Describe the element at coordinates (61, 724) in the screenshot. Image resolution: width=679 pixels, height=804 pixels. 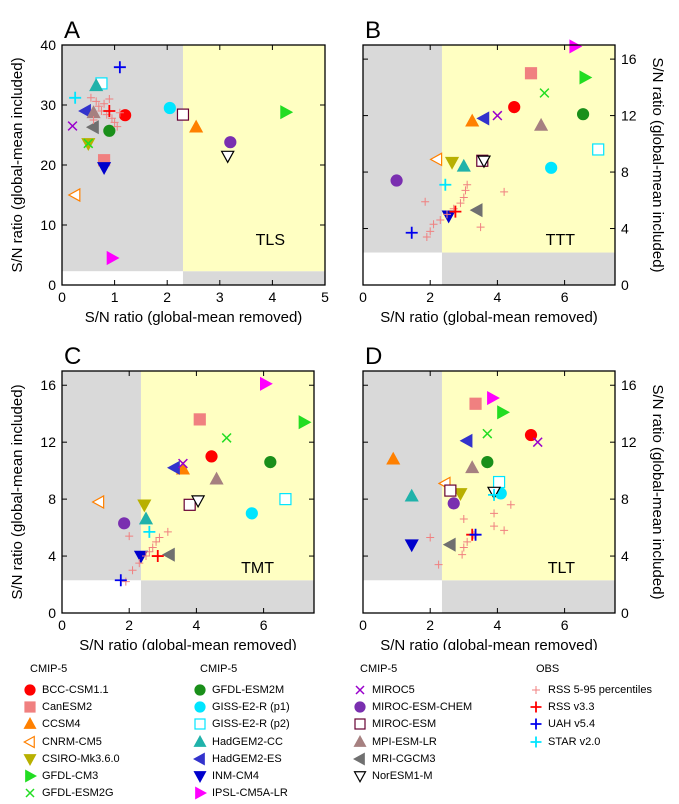
I see `legend-label: CCSM4` at that location.